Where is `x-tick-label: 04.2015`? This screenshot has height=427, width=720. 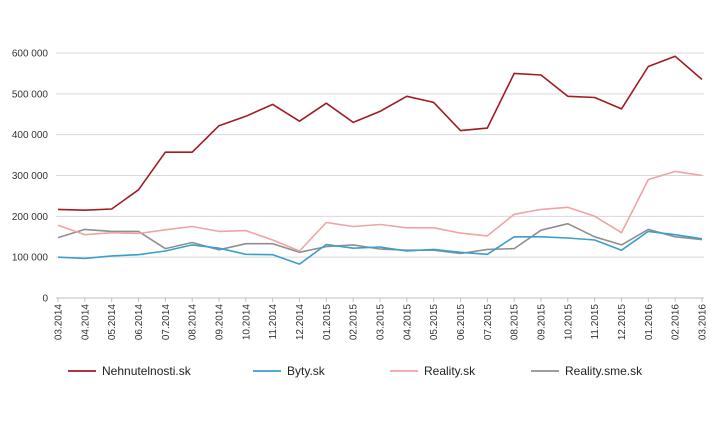
x-tick-label: 04.2015 is located at coordinates (407, 322).